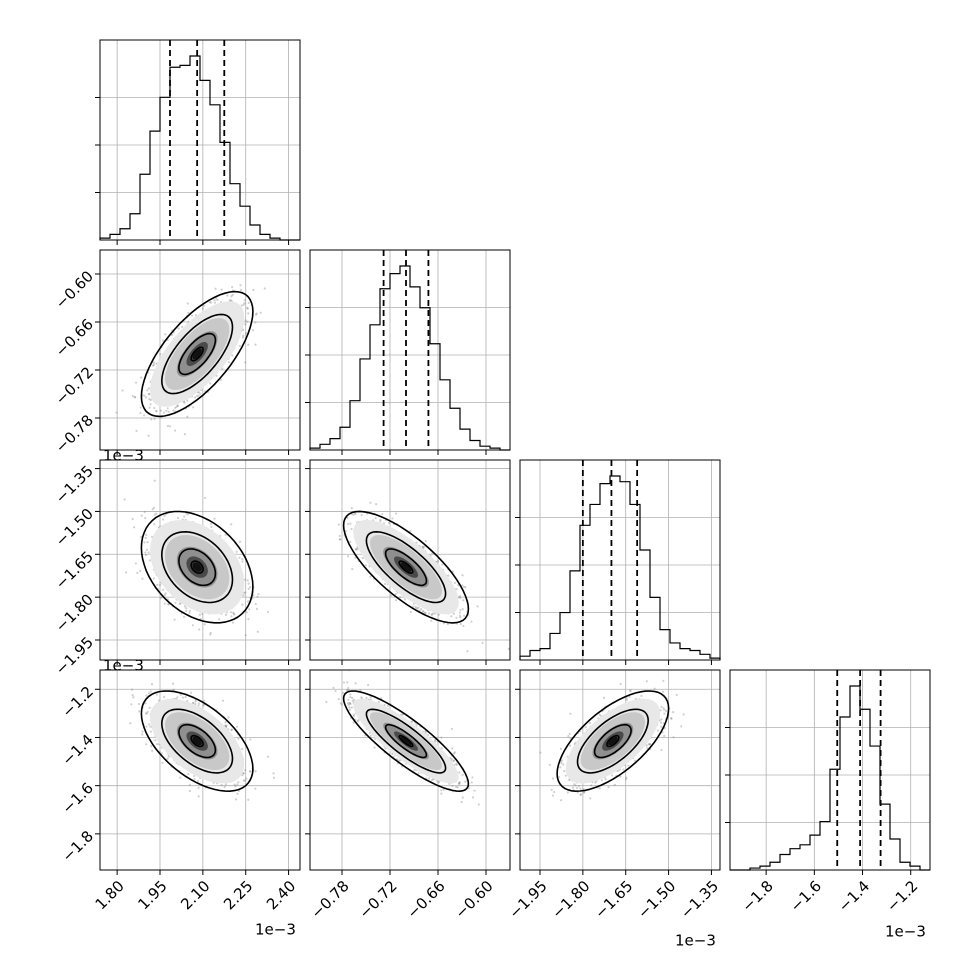  I want to click on scatter-panel, so click(410, 770).